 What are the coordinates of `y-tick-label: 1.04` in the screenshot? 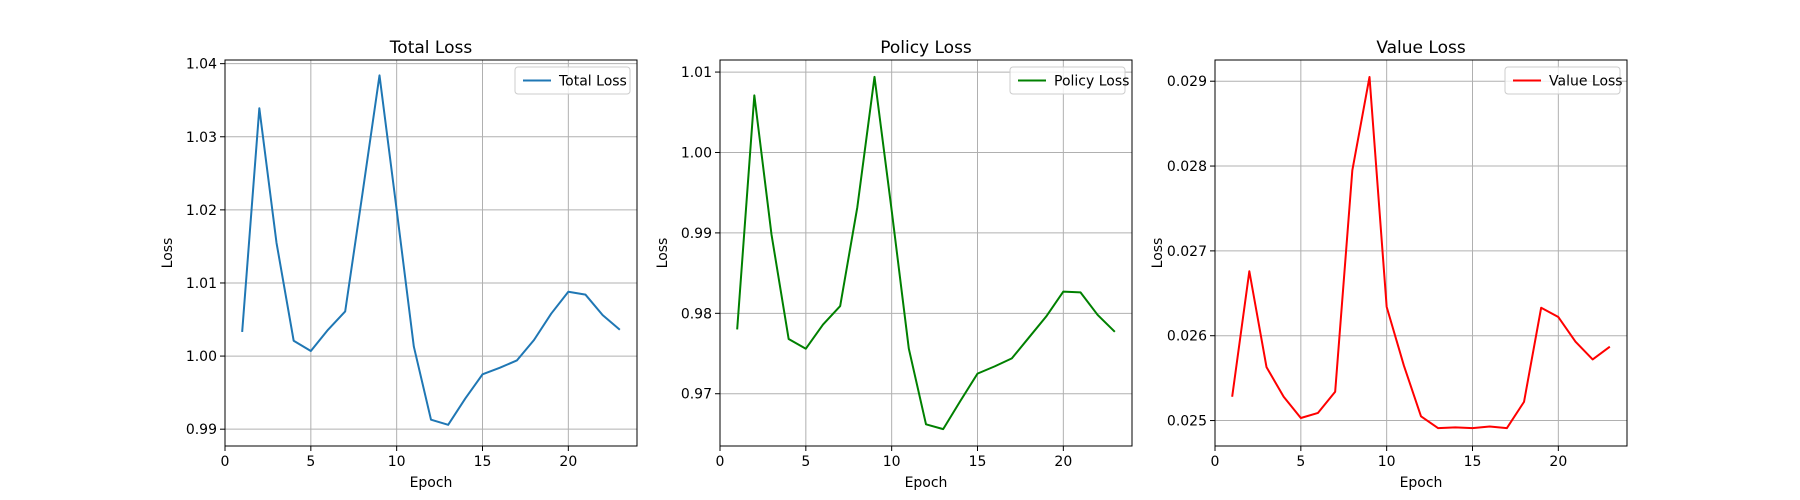 It's located at (201, 65).